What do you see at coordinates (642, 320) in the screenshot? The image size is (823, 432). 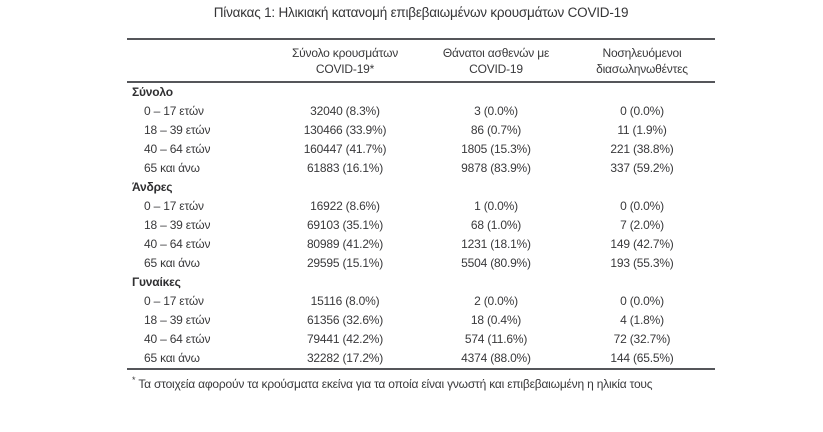 I see `cell-intubated: 4 (1.8%)` at bounding box center [642, 320].